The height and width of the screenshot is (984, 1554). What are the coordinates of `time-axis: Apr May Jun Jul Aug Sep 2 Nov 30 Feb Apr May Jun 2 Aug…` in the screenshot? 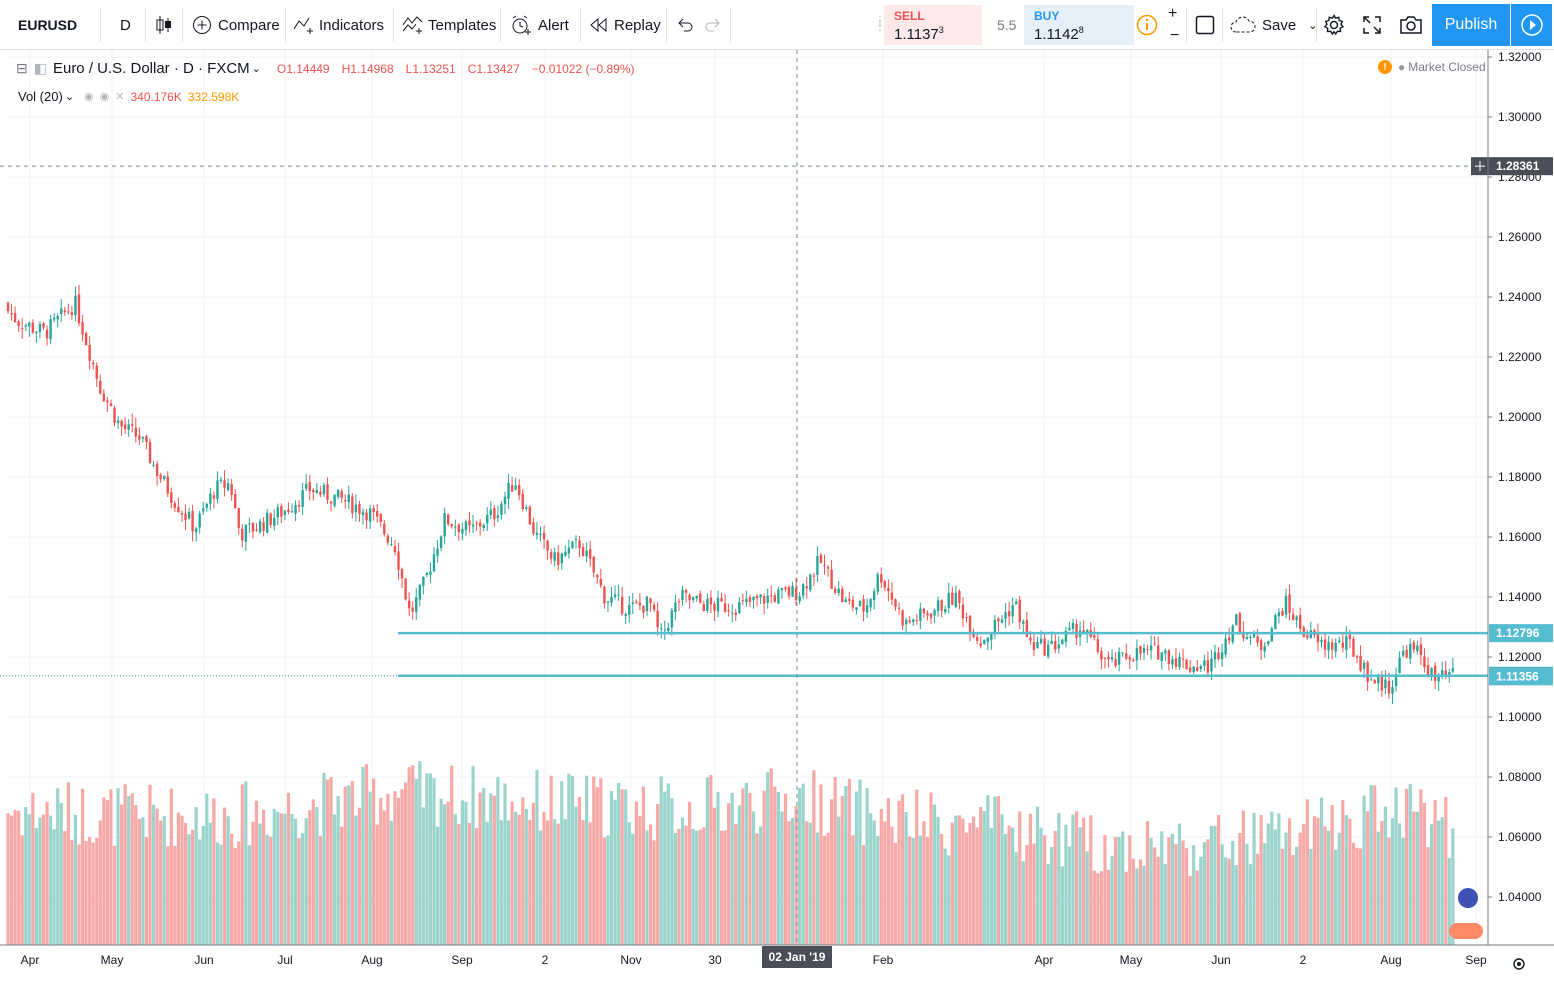 It's located at (777, 955).